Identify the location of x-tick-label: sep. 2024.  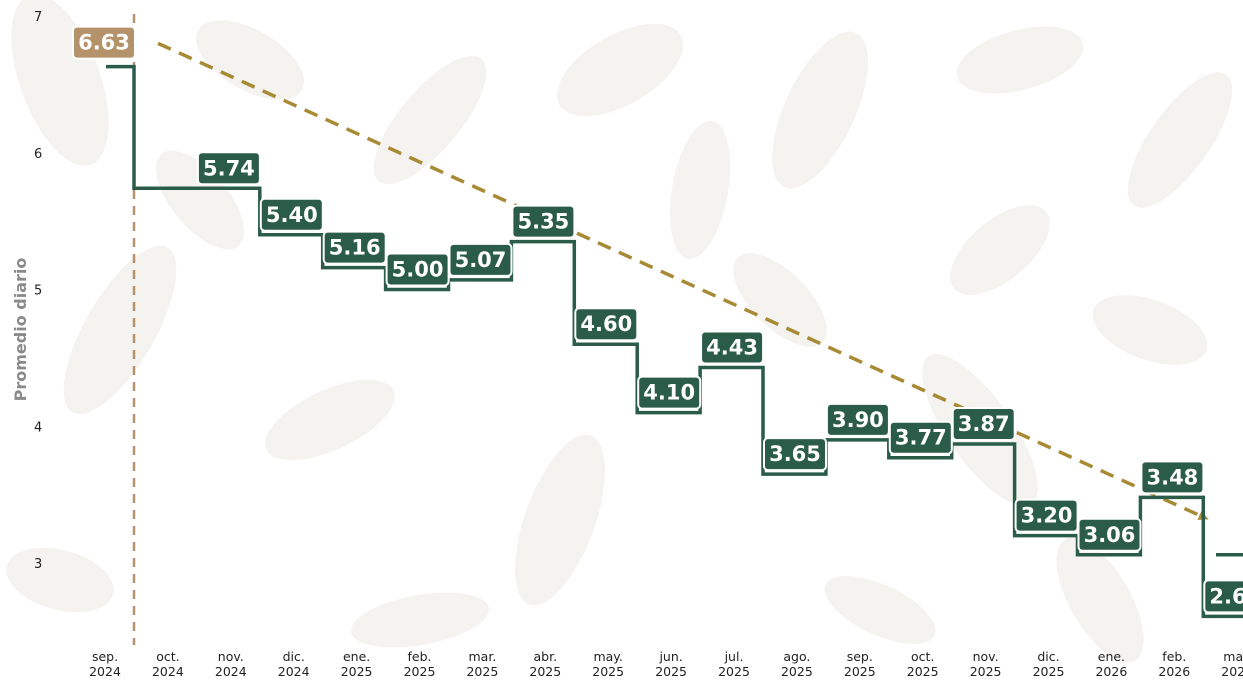
(105, 664).